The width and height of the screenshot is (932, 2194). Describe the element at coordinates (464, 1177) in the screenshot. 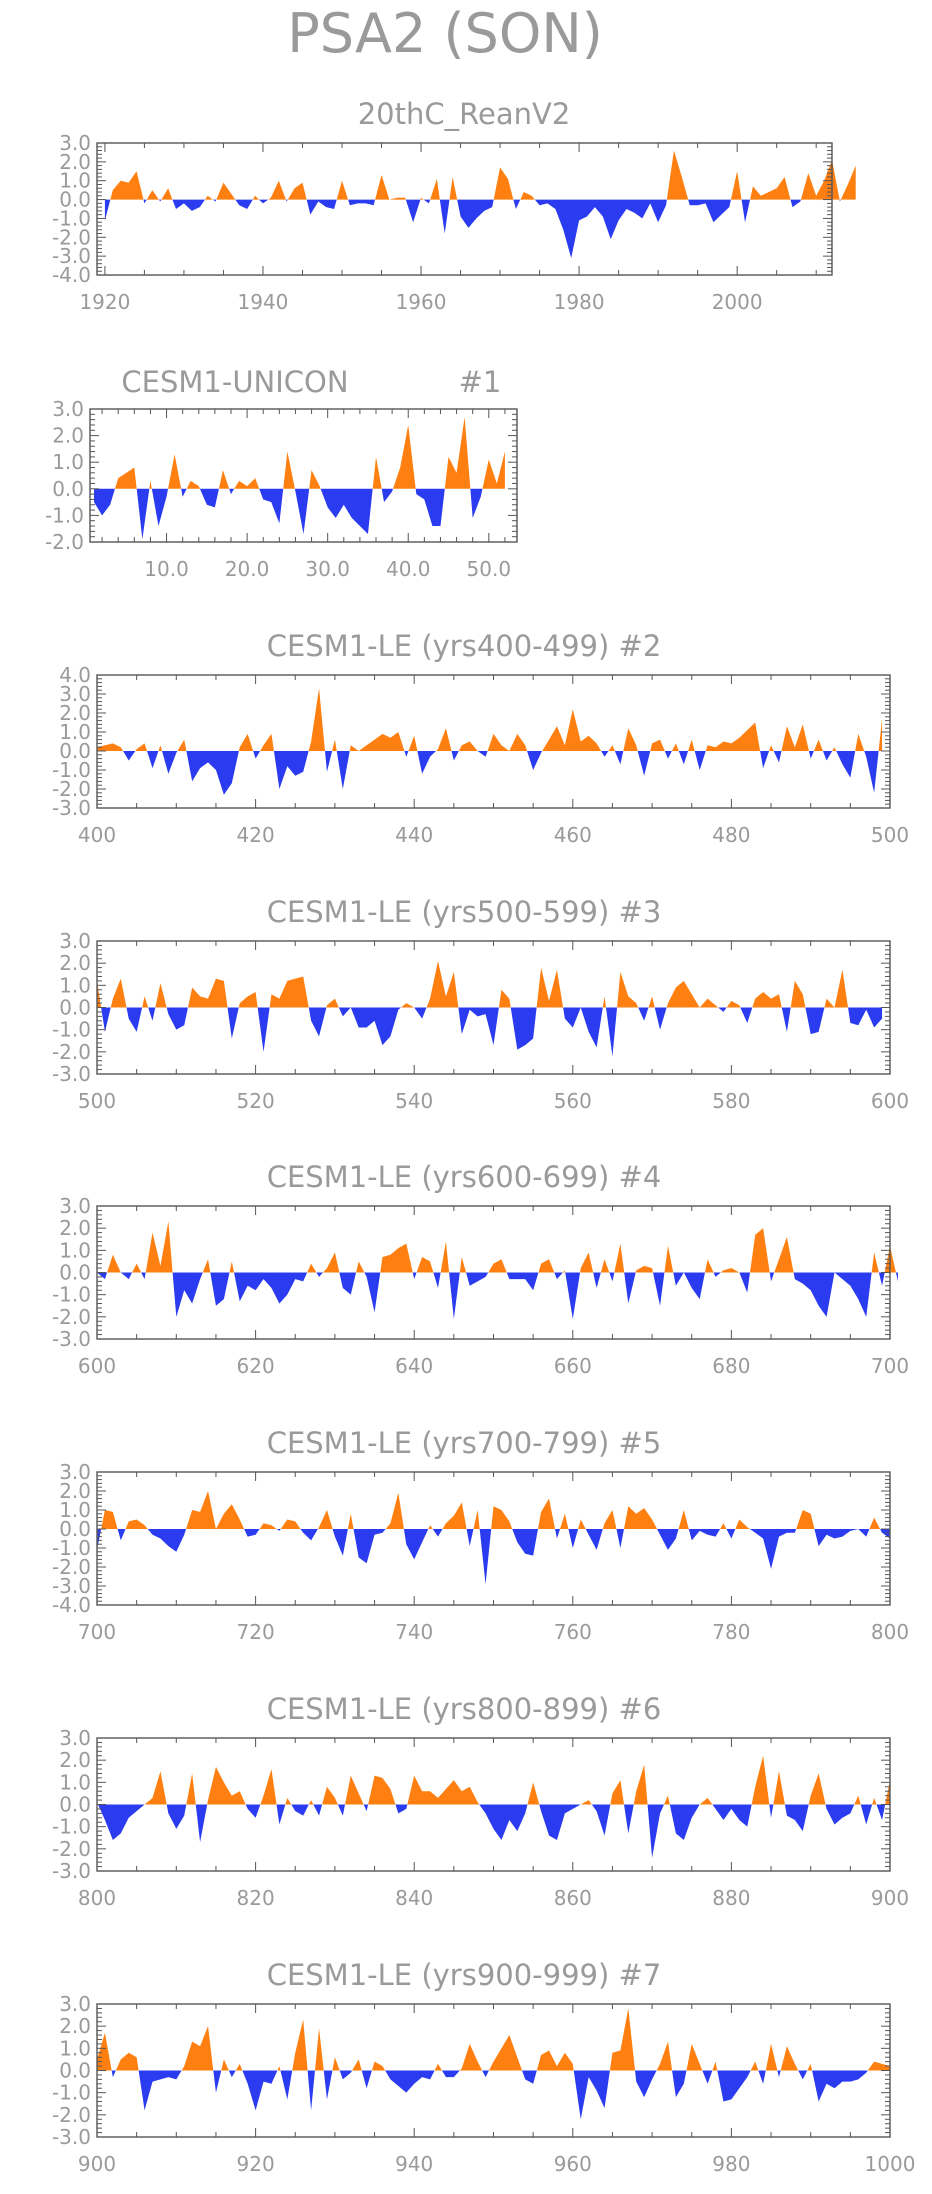

I see `panel-title: CESM1-LE (yrs600-699) #4` at that location.